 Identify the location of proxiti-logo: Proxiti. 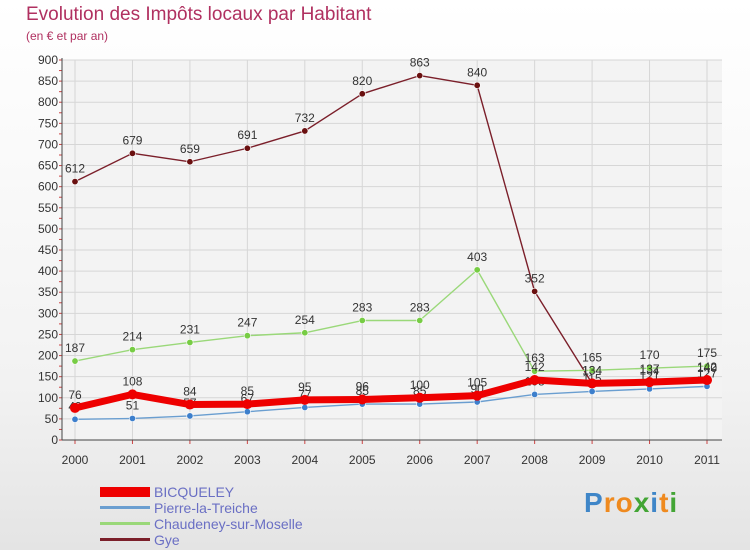
(631, 503).